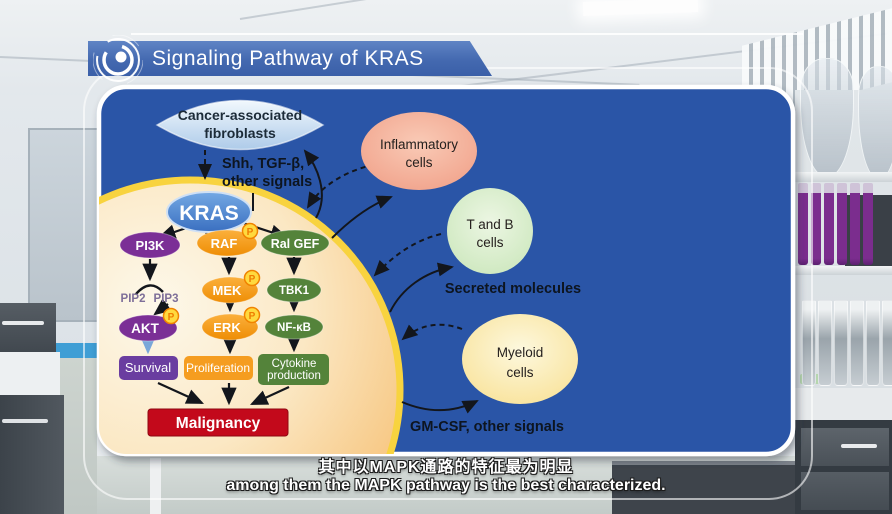 Image resolution: width=892 pixels, height=514 pixels. I want to click on label-pip3: PIP3, so click(166, 299).